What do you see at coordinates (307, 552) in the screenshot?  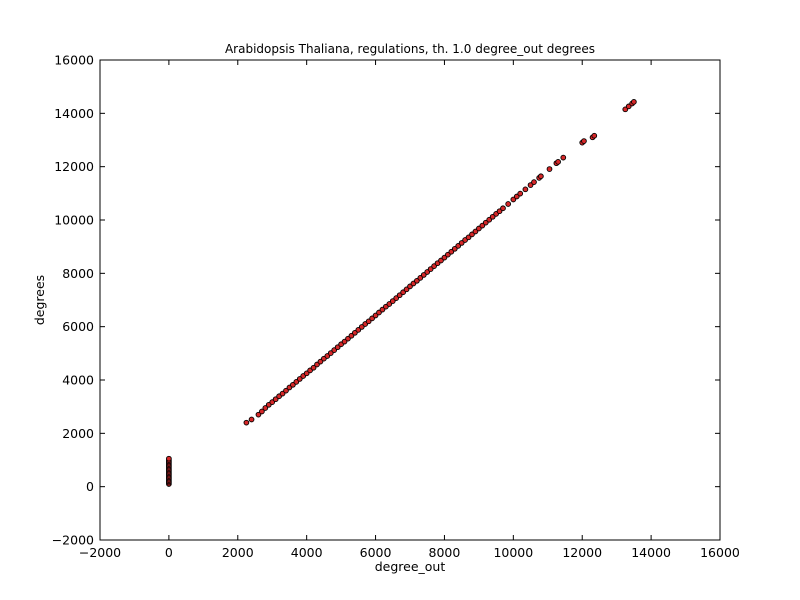 I see `x-tick-label: 4000` at bounding box center [307, 552].